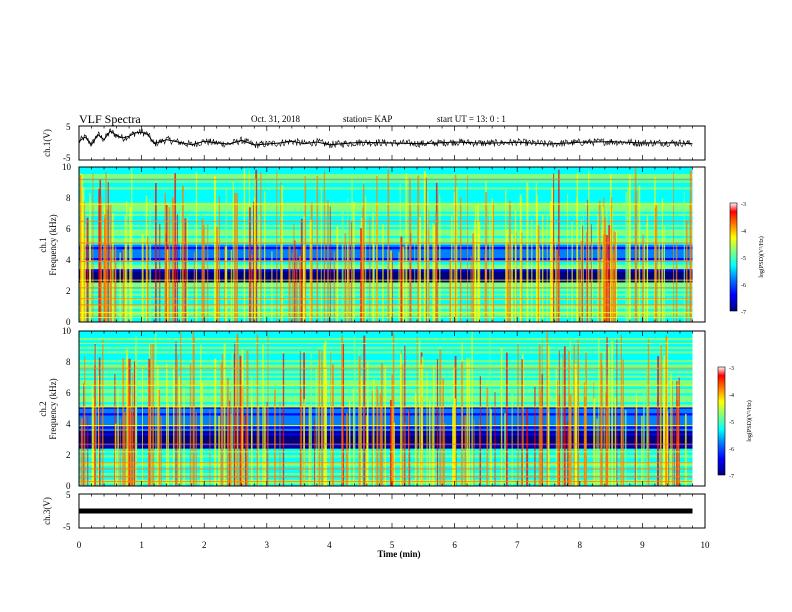 The width and height of the screenshot is (792, 612). Describe the element at coordinates (392, 545) in the screenshot. I see `x-tick-label: 5` at that location.